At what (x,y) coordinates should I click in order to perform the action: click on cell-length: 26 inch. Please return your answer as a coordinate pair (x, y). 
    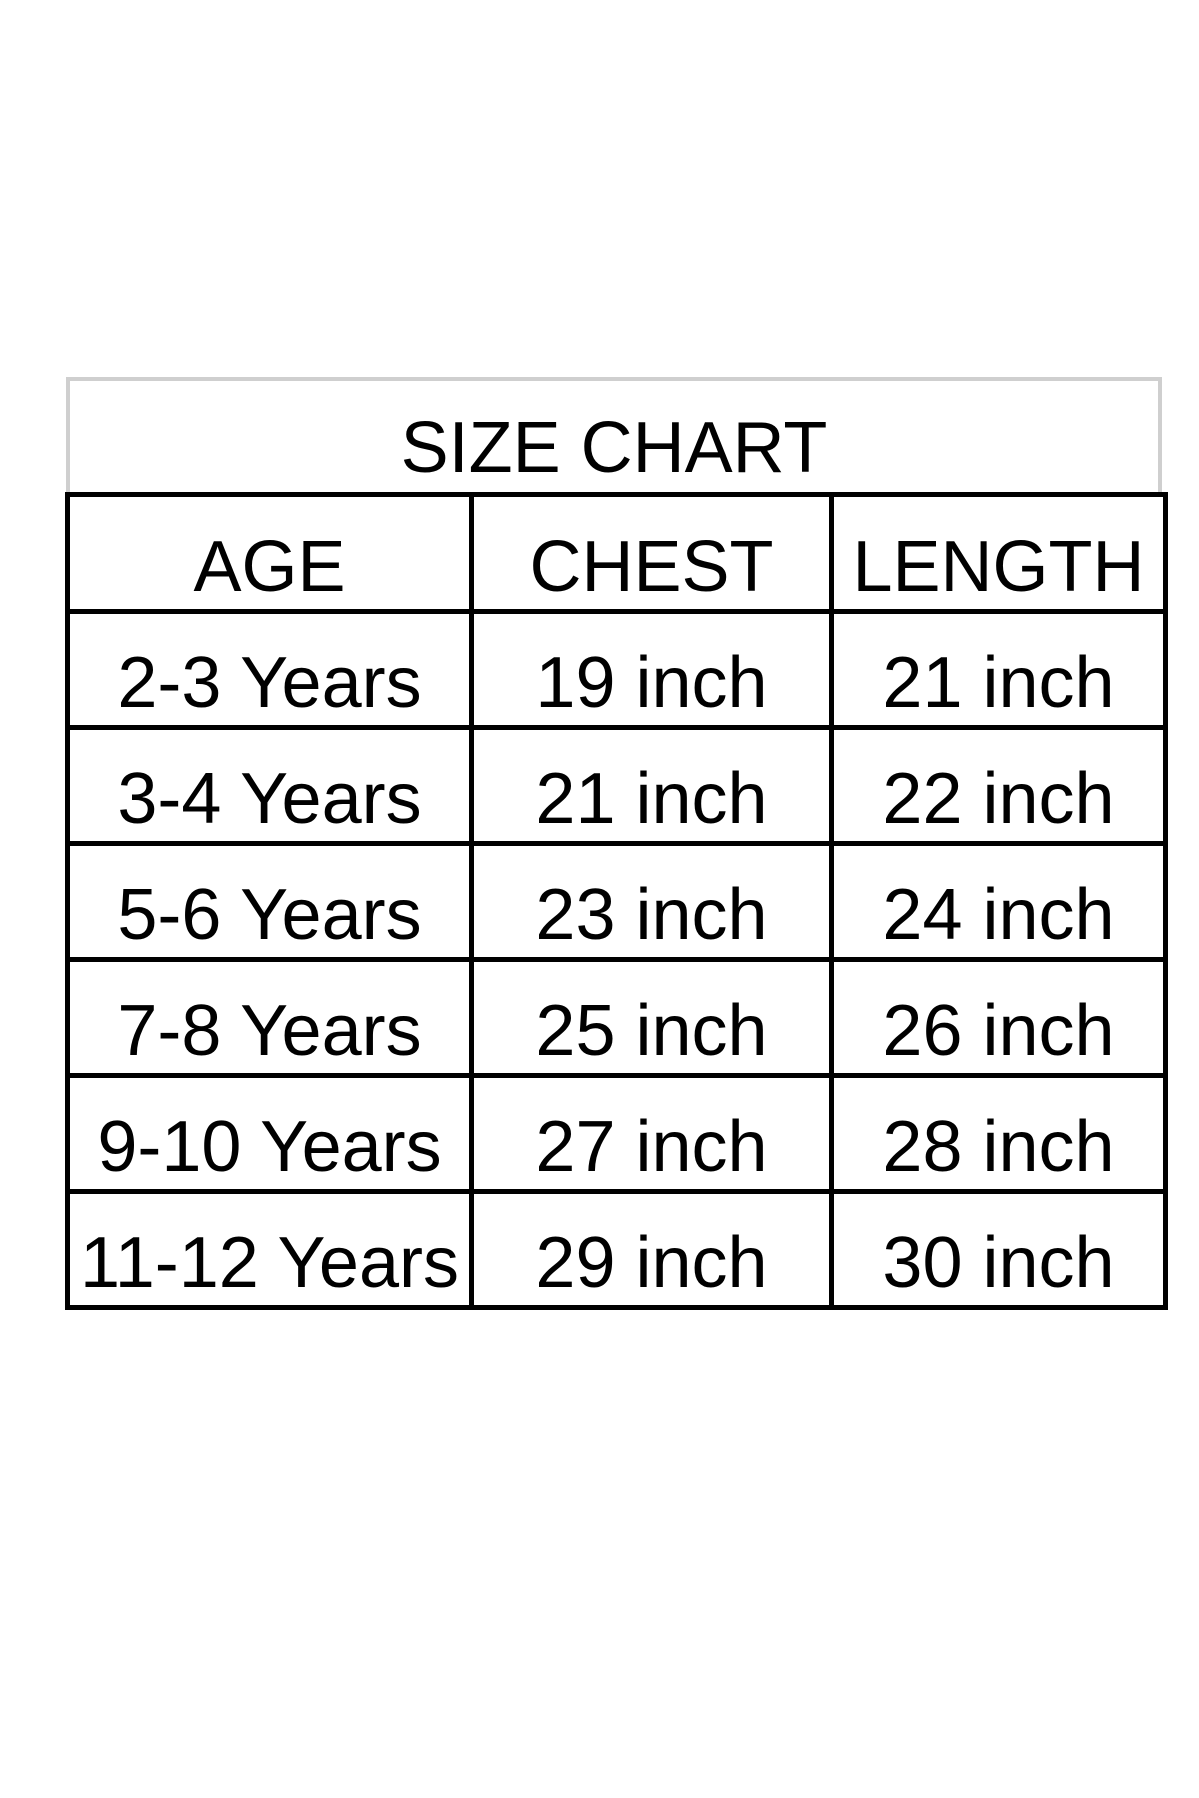
    Looking at the image, I should click on (998, 1017).